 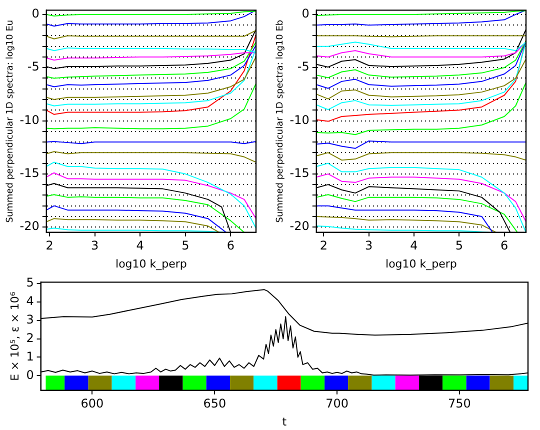 I want to click on x-axis-title: t, so click(x=285, y=421).